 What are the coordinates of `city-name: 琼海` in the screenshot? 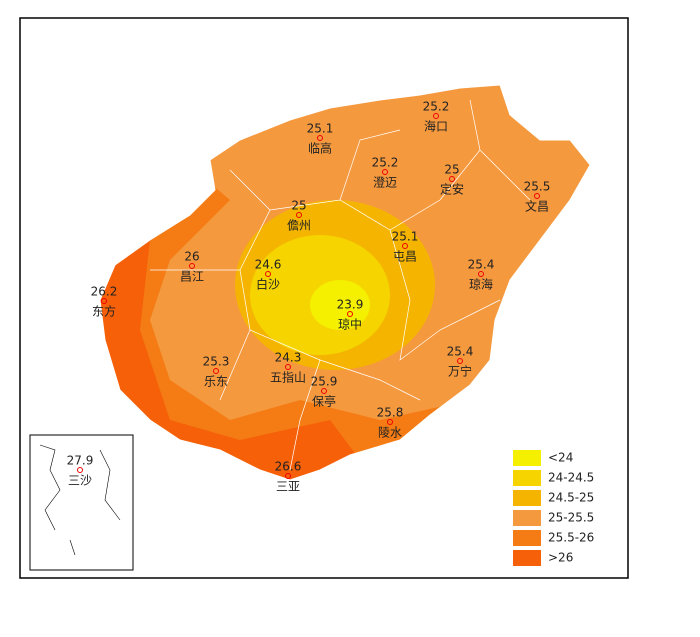 It's located at (481, 284).